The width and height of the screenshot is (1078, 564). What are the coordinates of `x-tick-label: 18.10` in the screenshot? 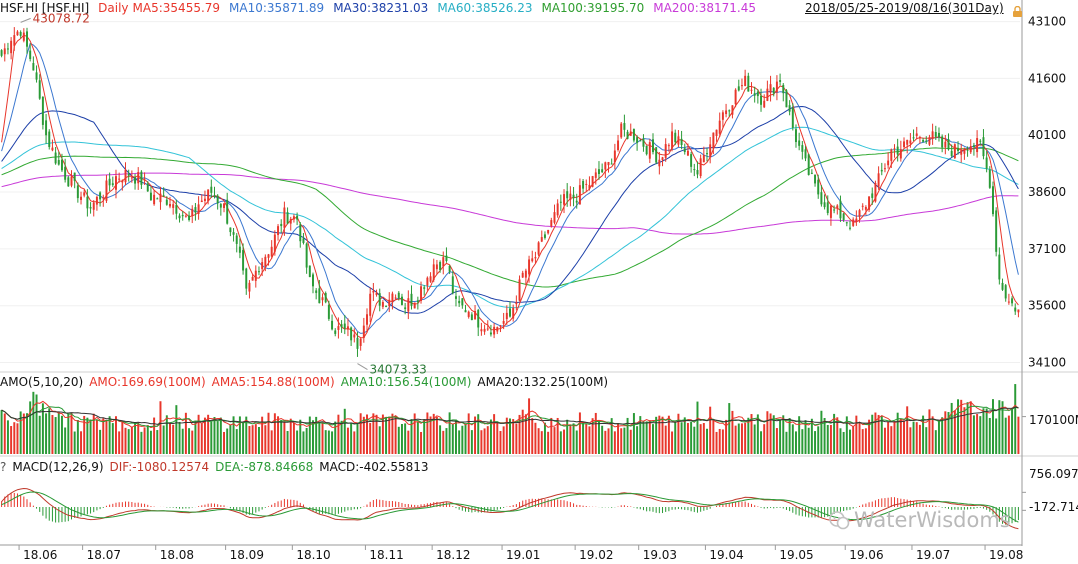 It's located at (313, 555).